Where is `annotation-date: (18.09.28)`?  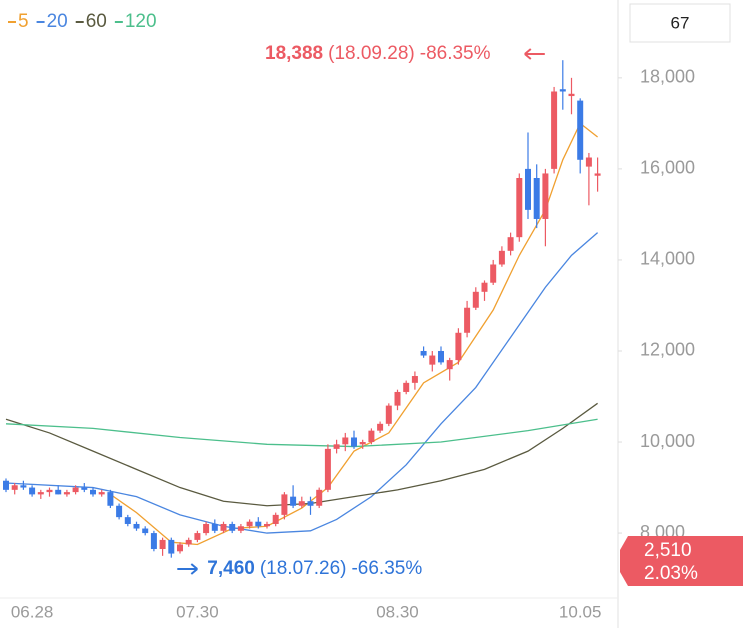
annotation-date: (18.09.28) is located at coordinates (371, 53).